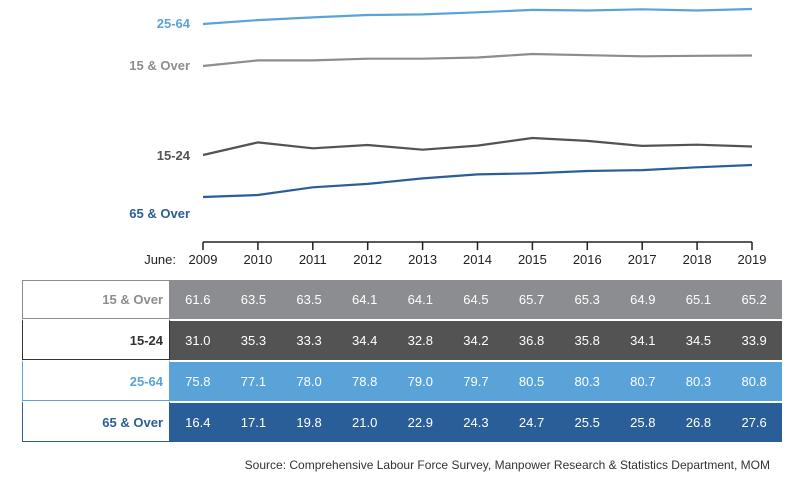  Describe the element at coordinates (643, 421) in the screenshot. I see `table-cell: 25.8` at that location.